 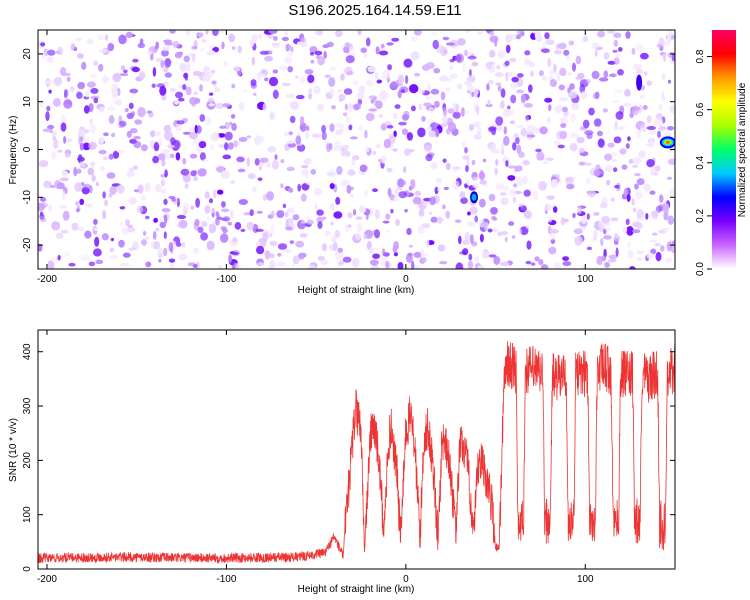 I want to click on spectrogram-features, so click(x=572, y=139).